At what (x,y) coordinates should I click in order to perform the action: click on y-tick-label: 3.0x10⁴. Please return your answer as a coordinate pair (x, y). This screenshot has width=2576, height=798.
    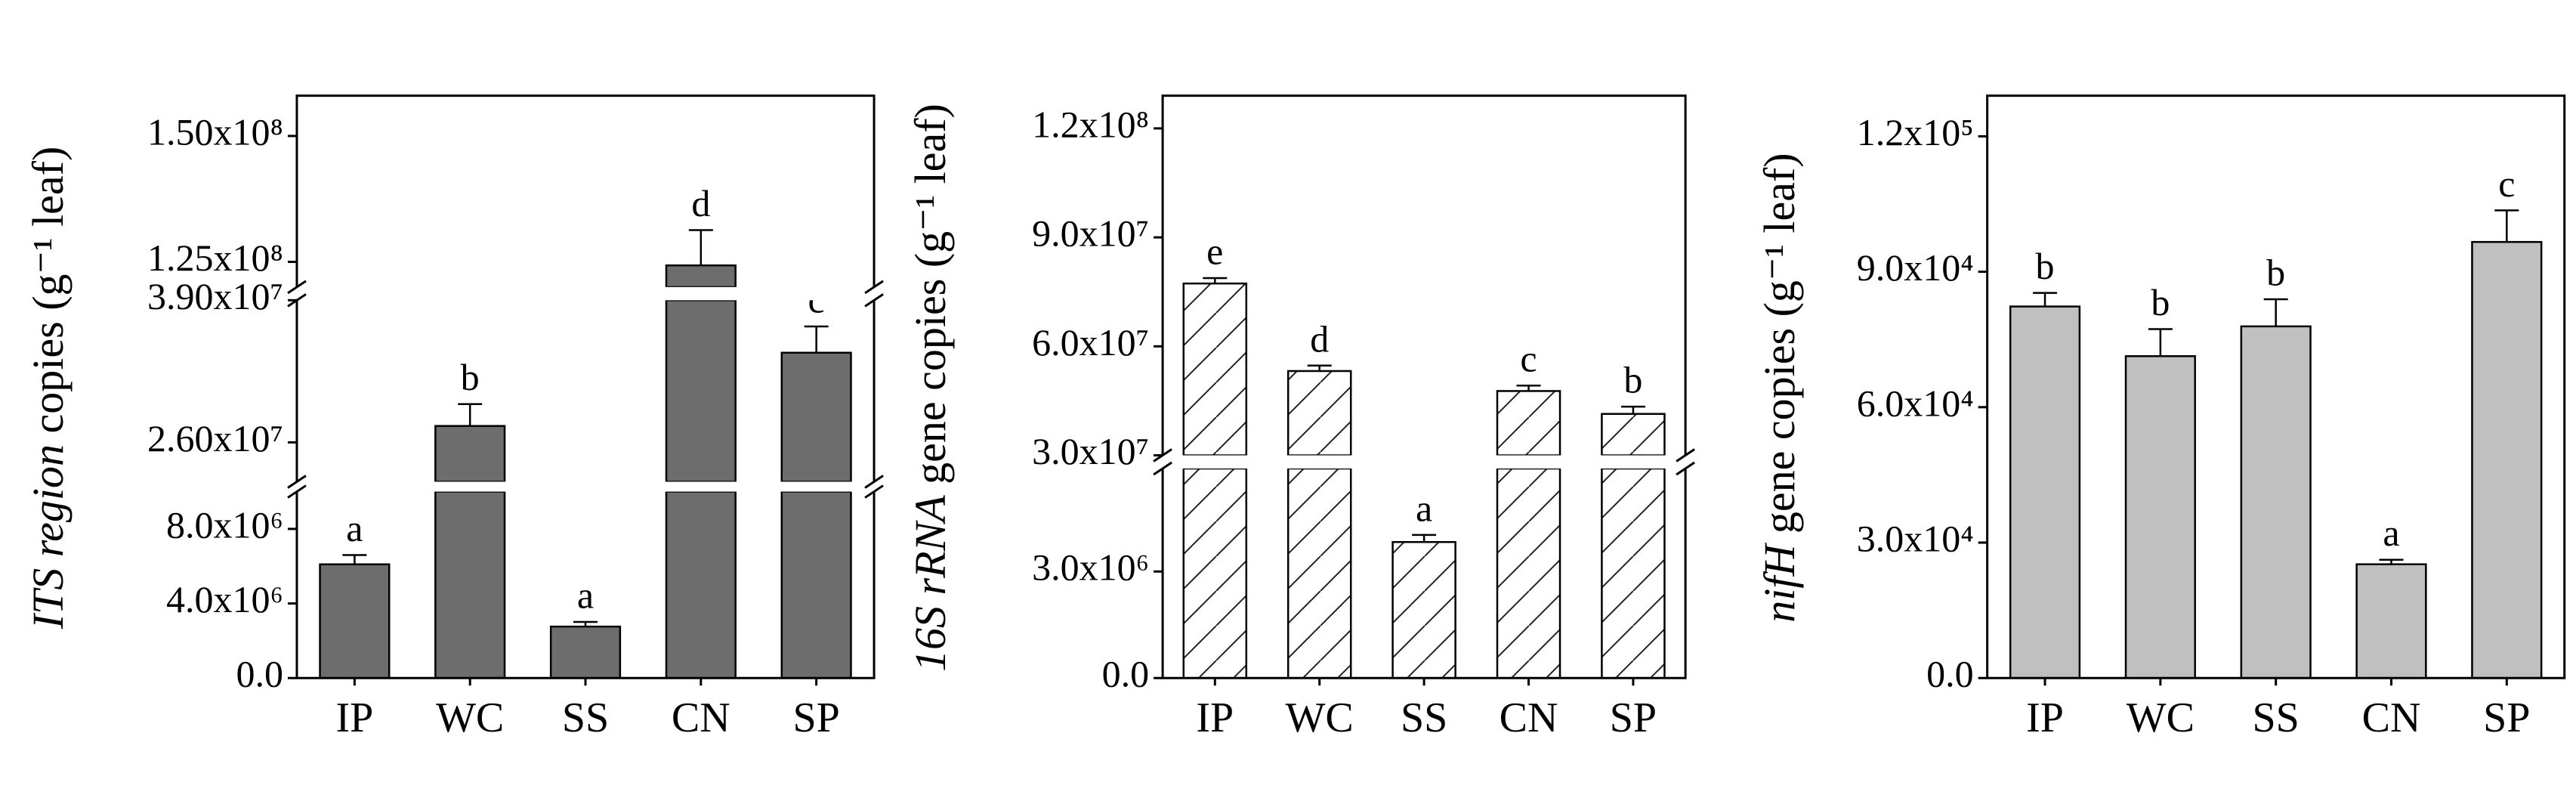
    Looking at the image, I should click on (1915, 539).